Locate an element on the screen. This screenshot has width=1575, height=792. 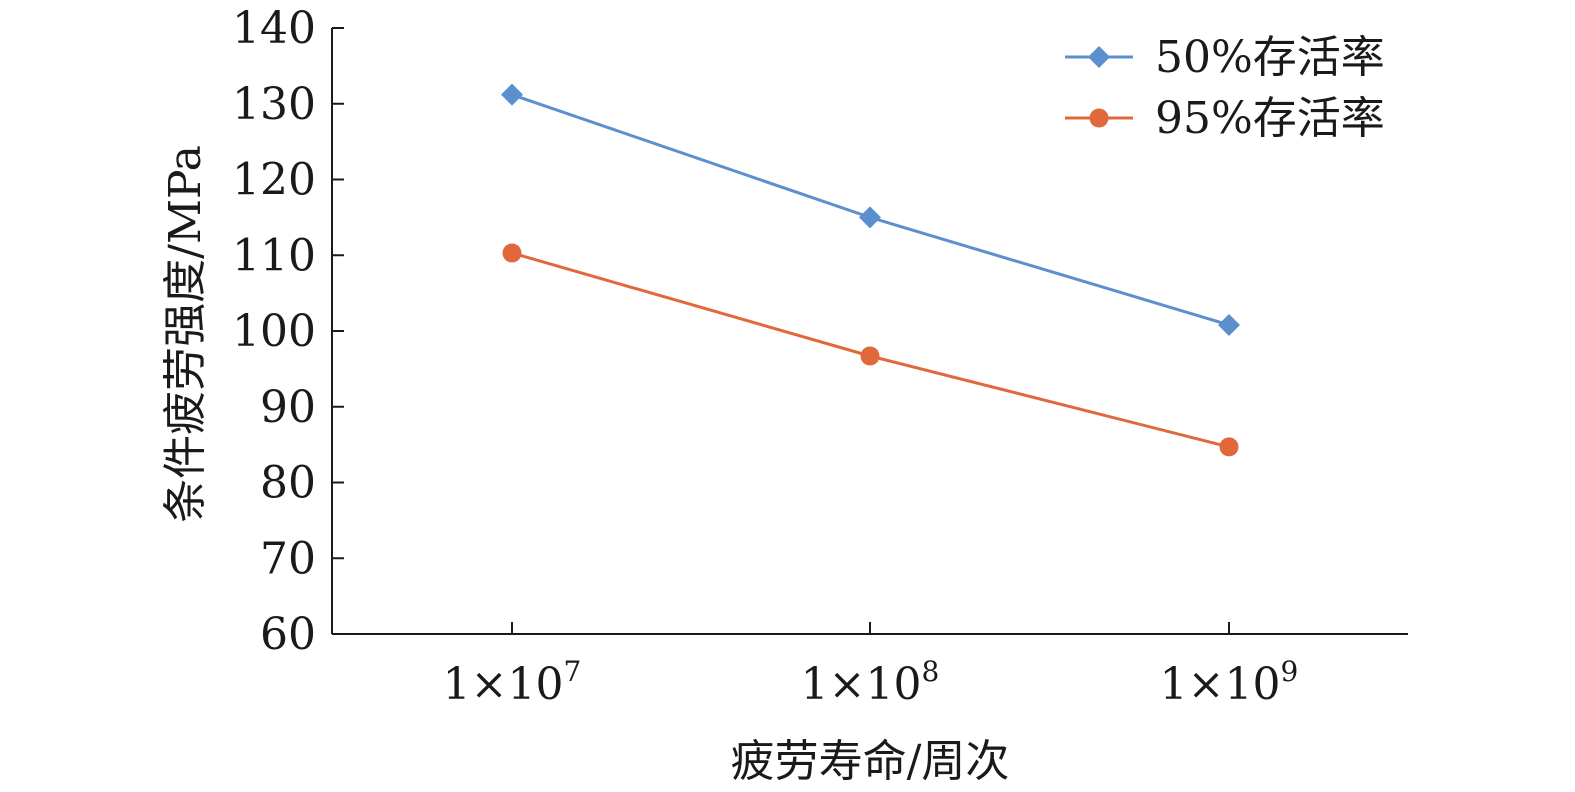
y-tick-label: 60 is located at coordinates (288, 634).